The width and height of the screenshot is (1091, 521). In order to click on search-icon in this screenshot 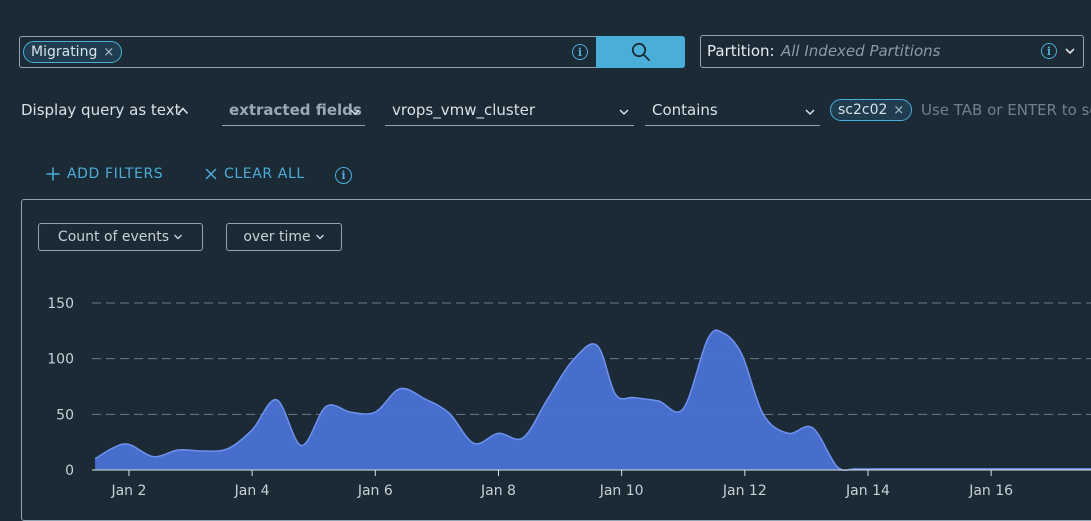, I will do `click(640, 51)`.